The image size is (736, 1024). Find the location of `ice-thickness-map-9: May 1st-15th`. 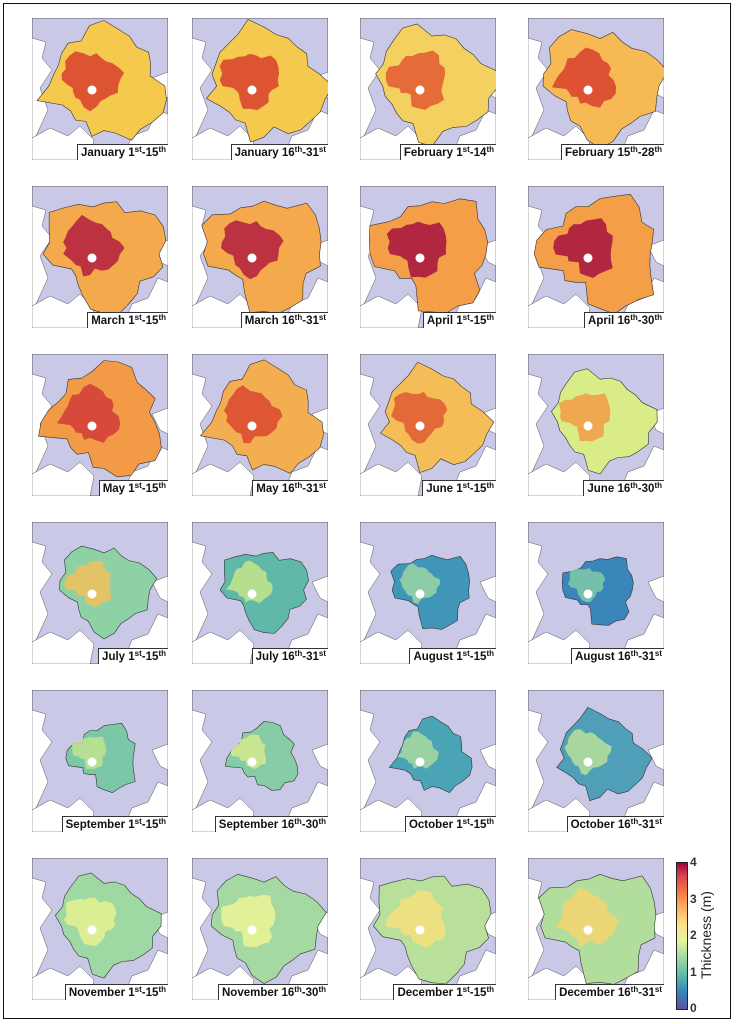

ice-thickness-map-9: May 1st-15th is located at coordinates (100, 425).